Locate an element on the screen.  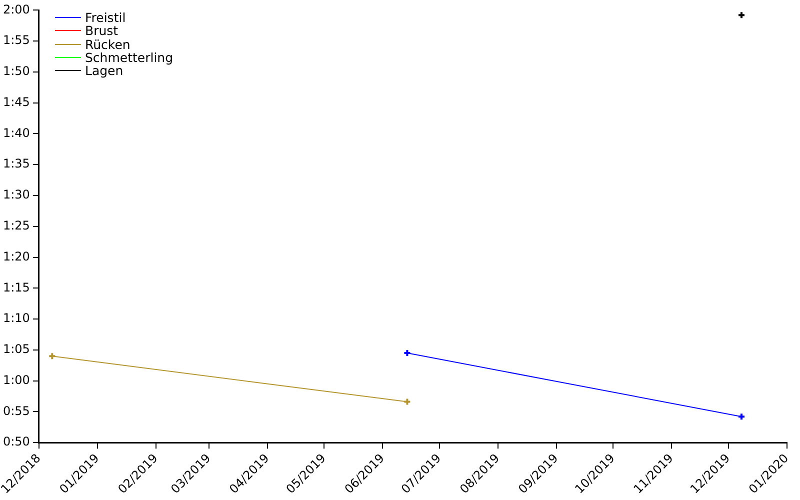
y-tick-label: 1:55 is located at coordinates (16, 40).